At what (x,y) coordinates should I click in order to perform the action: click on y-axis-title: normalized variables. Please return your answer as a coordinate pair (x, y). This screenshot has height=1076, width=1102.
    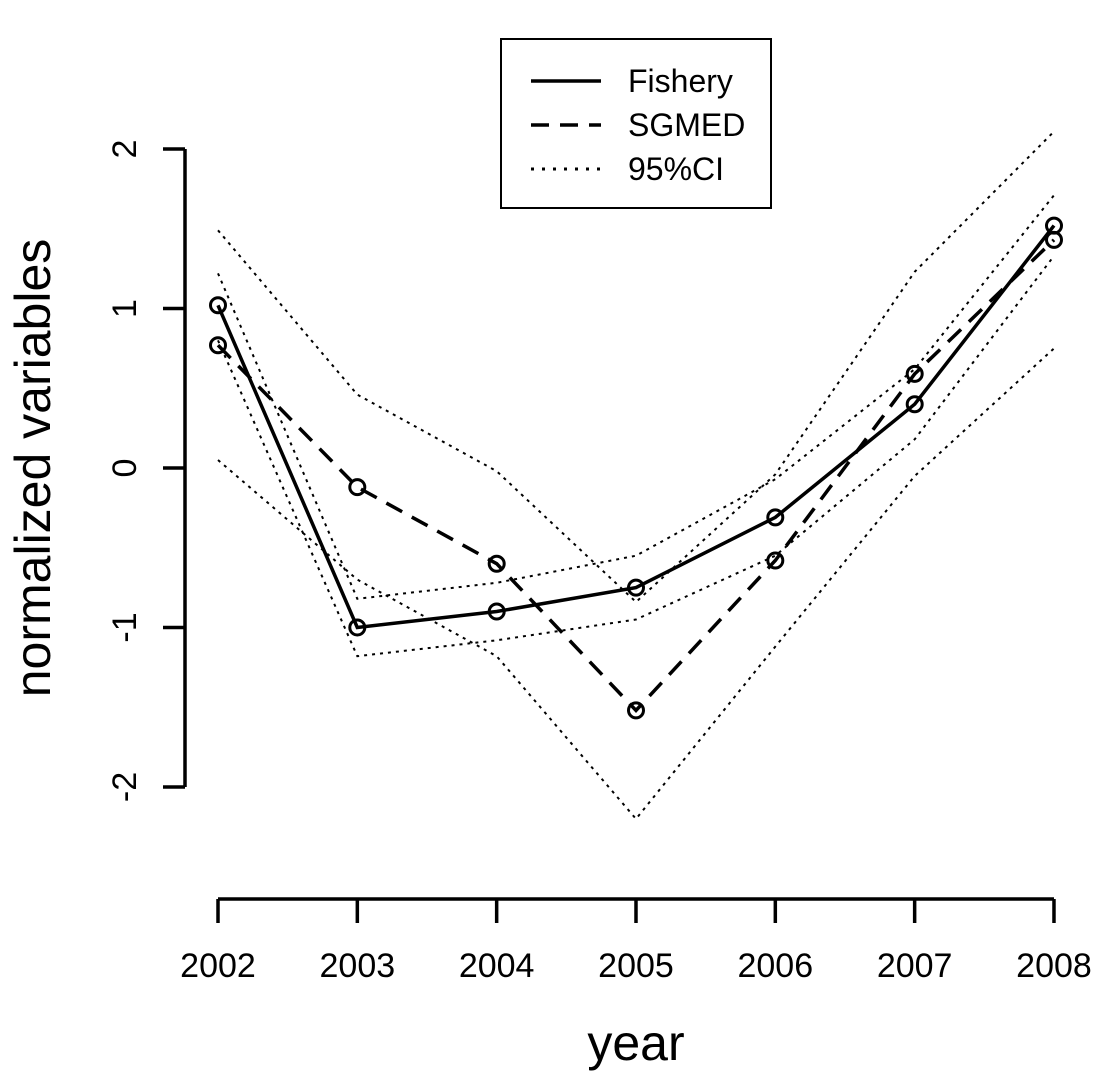
    Looking at the image, I should click on (33, 468).